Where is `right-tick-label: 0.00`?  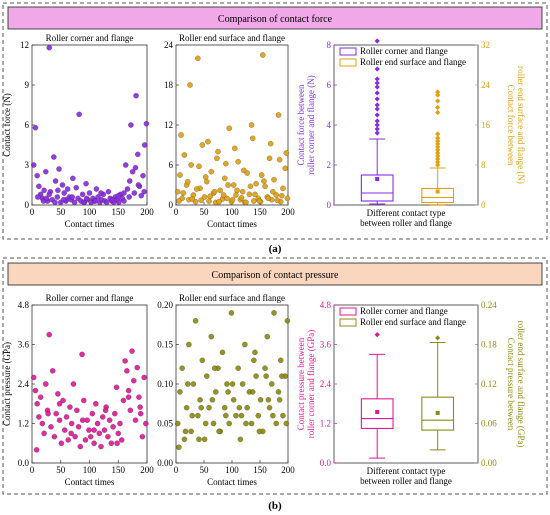 right-tick-label: 0.00 is located at coordinates (489, 463).